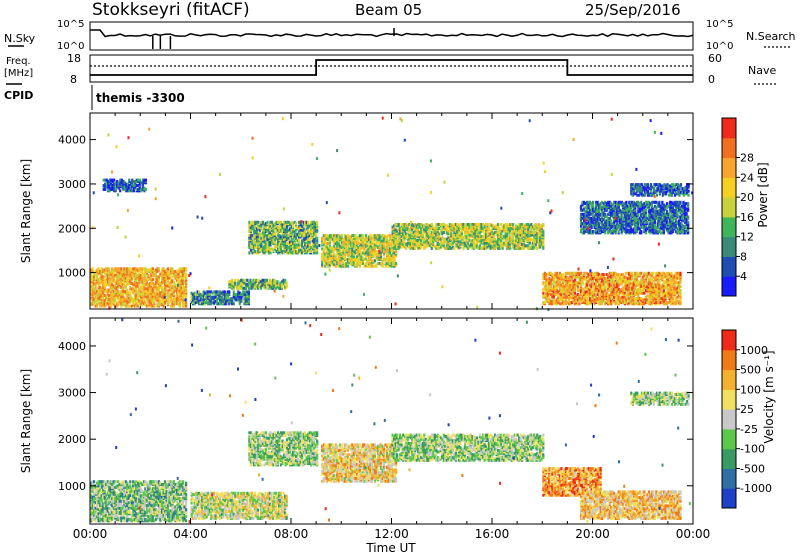 The height and width of the screenshot is (558, 800). Describe the element at coordinates (70, 46) in the screenshot. I see `noise-left-tick-bottom: 10^0` at that location.